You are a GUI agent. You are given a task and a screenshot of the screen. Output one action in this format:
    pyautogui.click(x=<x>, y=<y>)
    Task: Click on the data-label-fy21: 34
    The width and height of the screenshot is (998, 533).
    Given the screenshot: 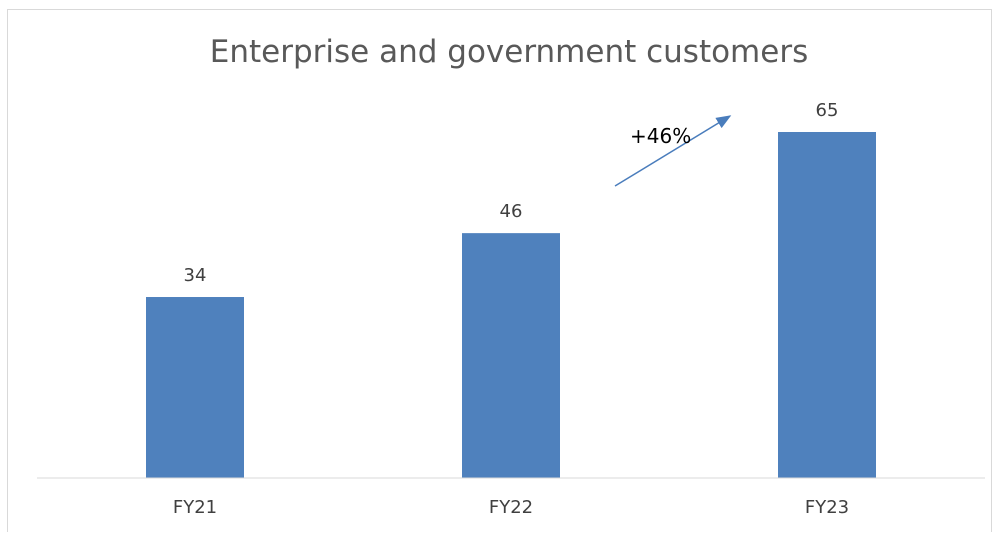 What is the action you would take?
    pyautogui.click(x=195, y=275)
    